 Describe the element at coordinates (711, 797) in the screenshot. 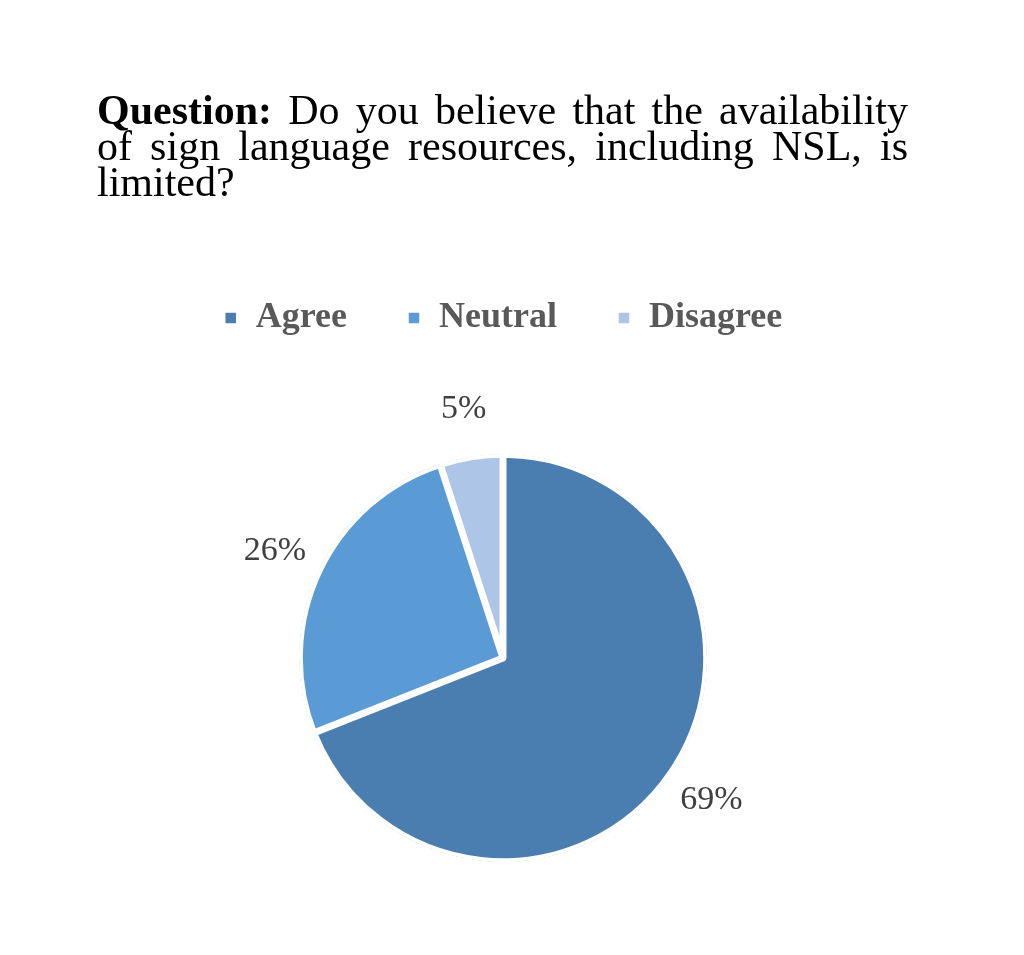

I see `data-label: 69%` at that location.